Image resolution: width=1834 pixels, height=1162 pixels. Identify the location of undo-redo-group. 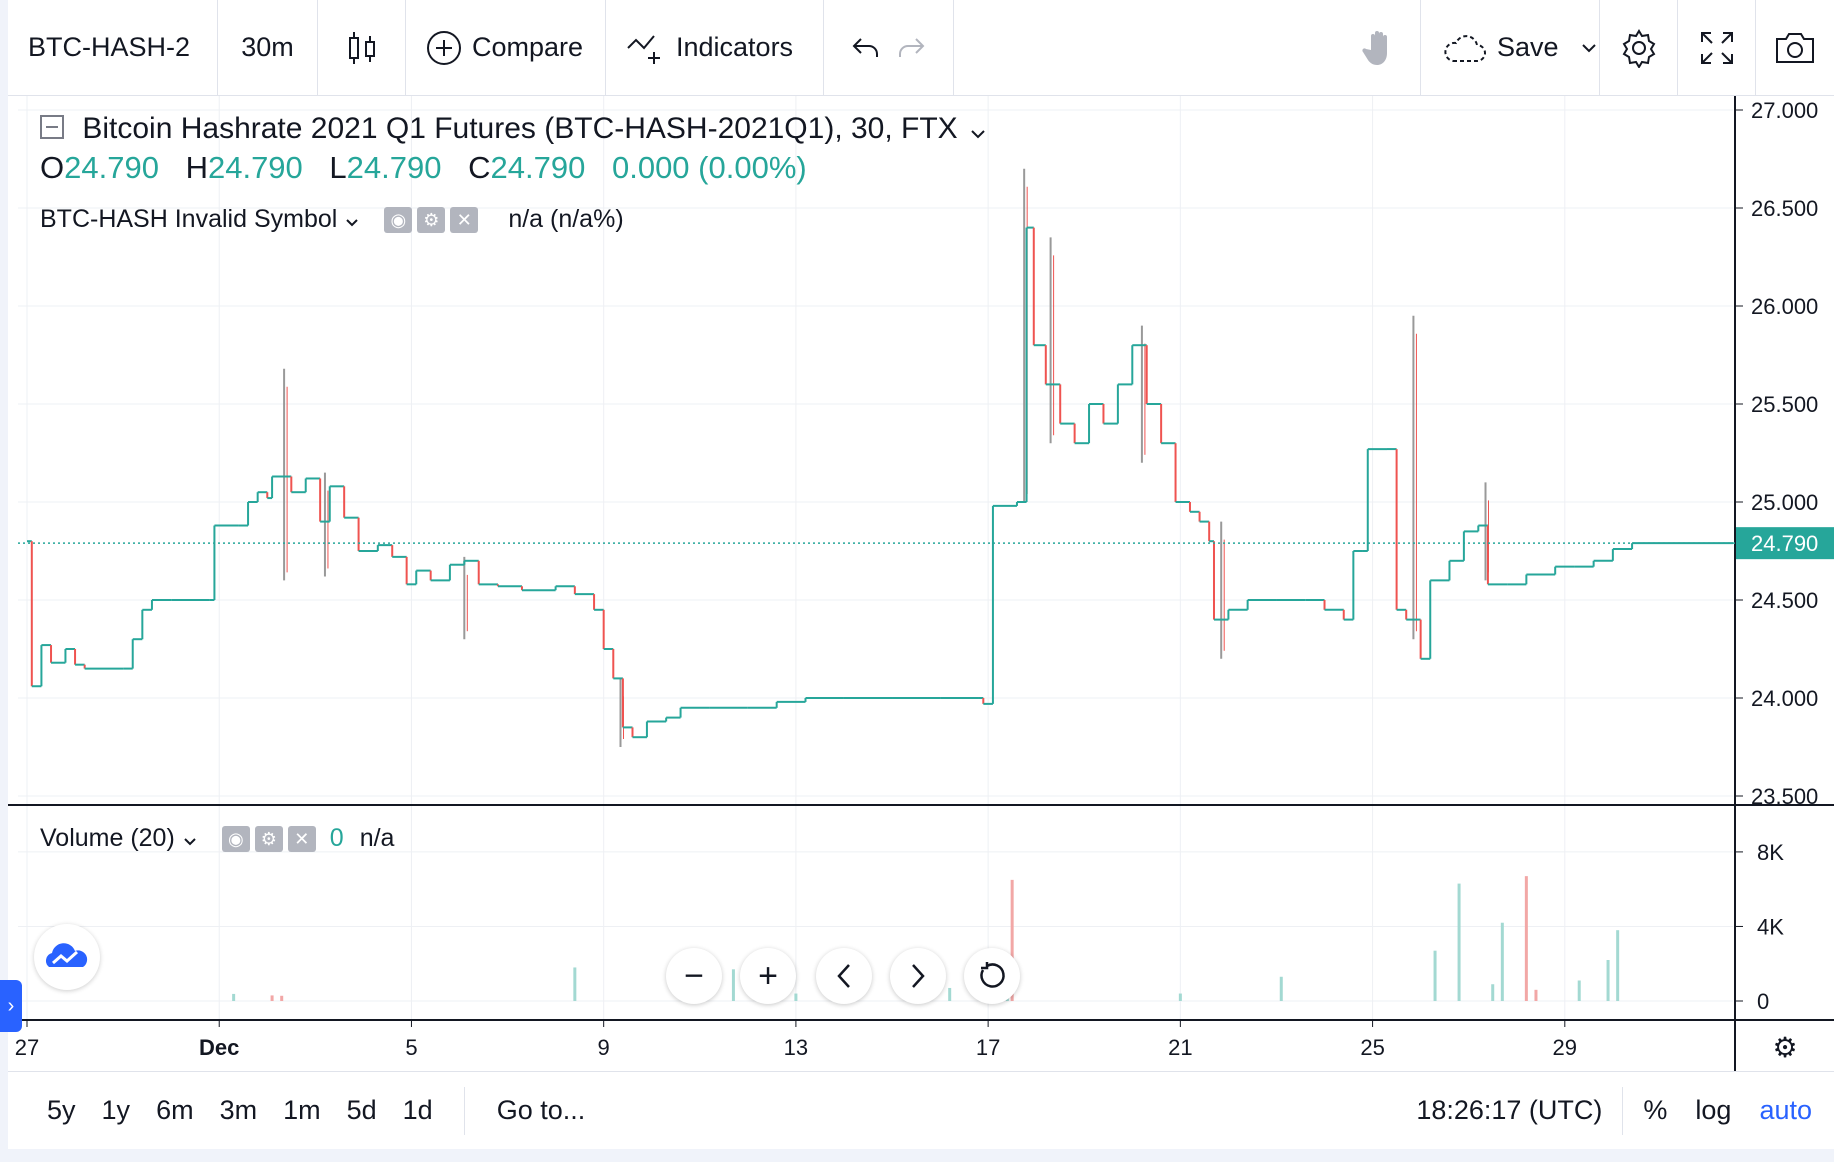
(889, 47).